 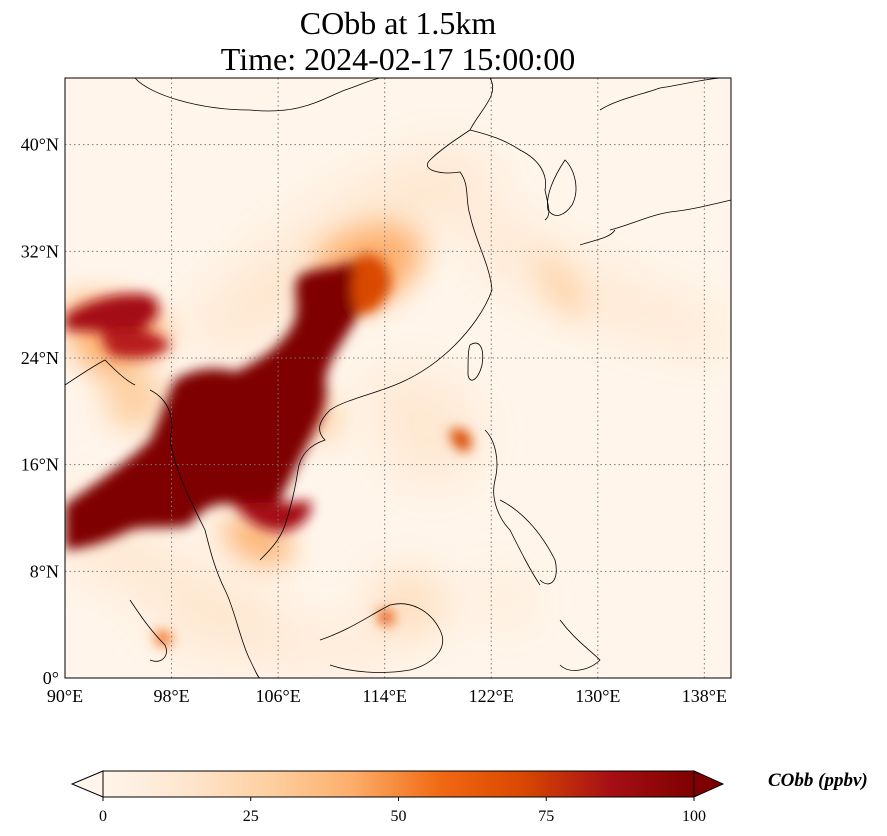 I want to click on colorbar-tick-label: 50, so click(x=399, y=816).